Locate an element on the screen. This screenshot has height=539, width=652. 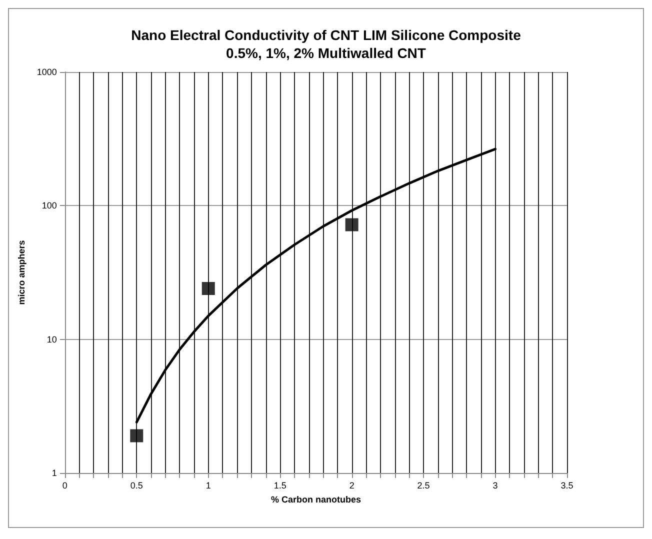
y-tick-label: 1 is located at coordinates (54, 473).